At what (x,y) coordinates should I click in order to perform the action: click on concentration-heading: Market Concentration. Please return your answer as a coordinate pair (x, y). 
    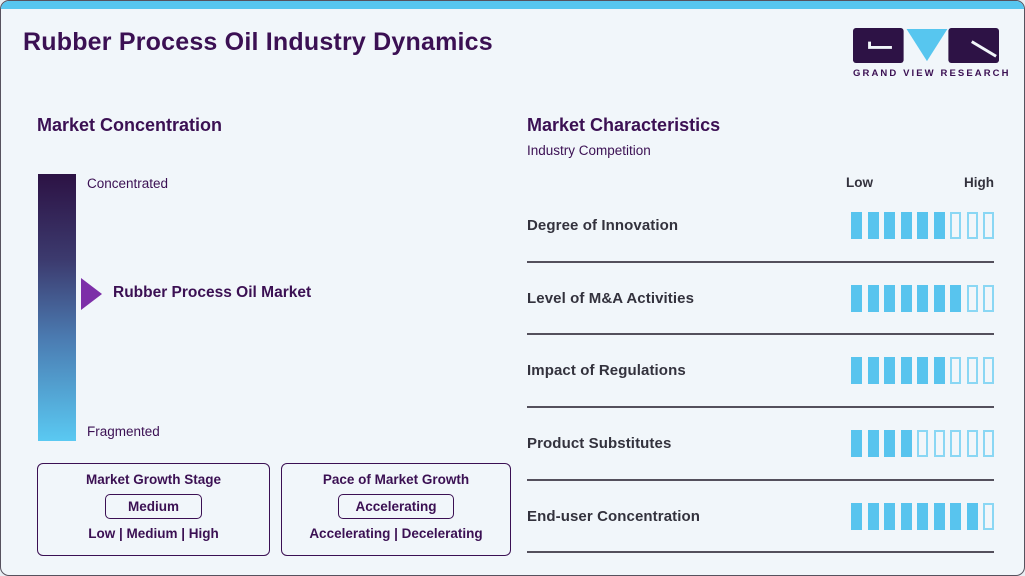
    Looking at the image, I should click on (130, 125).